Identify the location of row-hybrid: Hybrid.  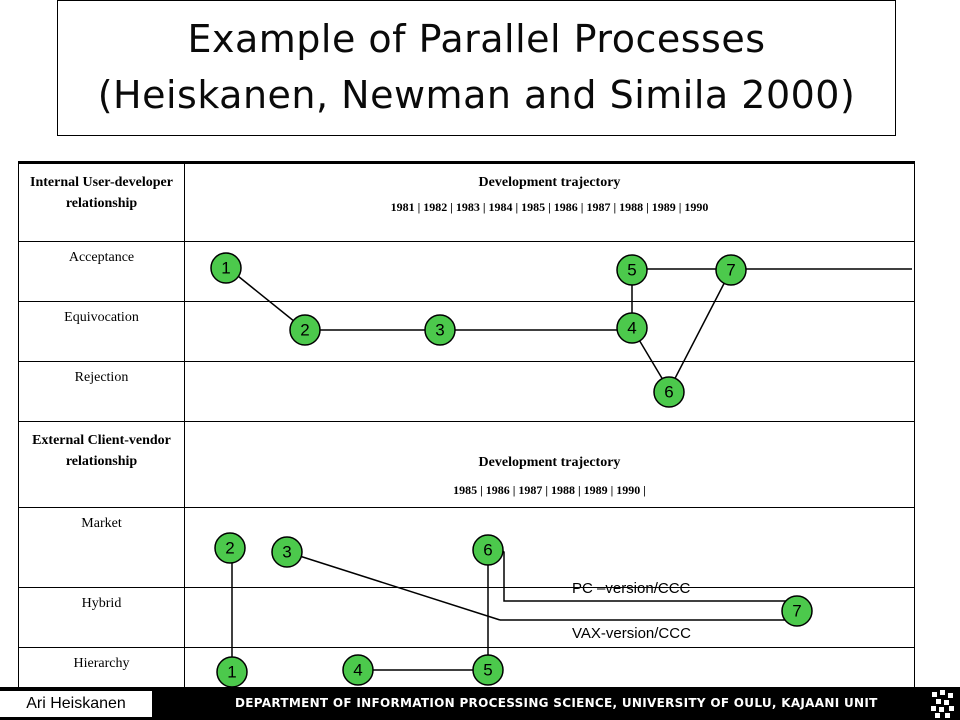
(466, 617).